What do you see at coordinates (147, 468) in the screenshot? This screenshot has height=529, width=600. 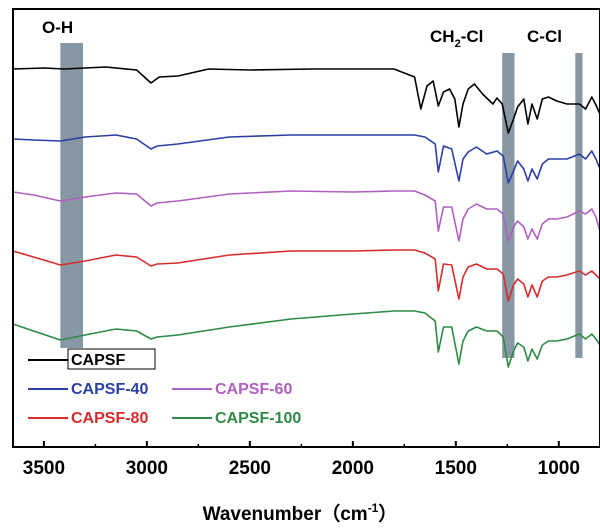 I see `x-tick-label: 3000` at bounding box center [147, 468].